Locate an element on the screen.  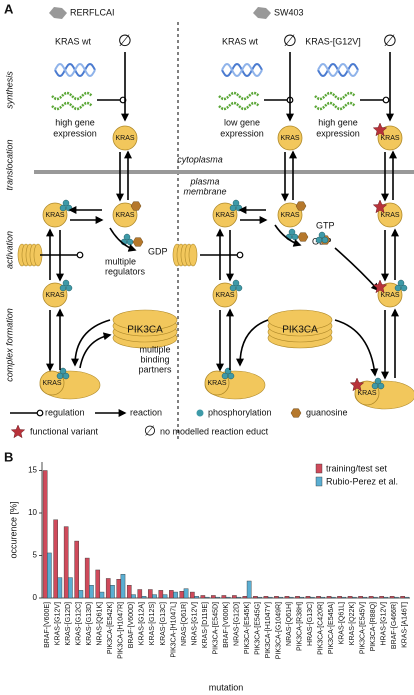
label: expression is located at coordinates (242, 133).